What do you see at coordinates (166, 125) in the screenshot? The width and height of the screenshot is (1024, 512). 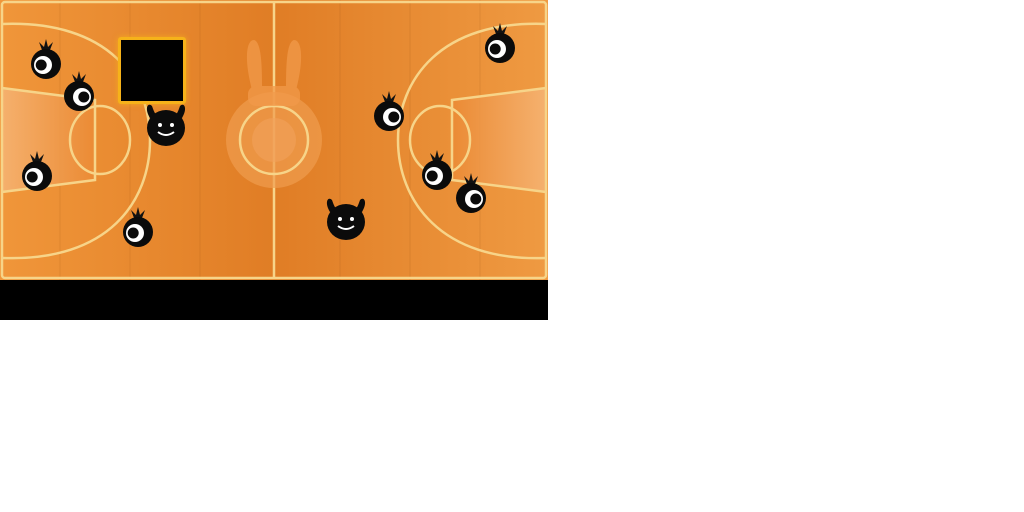 I see `horned-monster-left` at bounding box center [166, 125].